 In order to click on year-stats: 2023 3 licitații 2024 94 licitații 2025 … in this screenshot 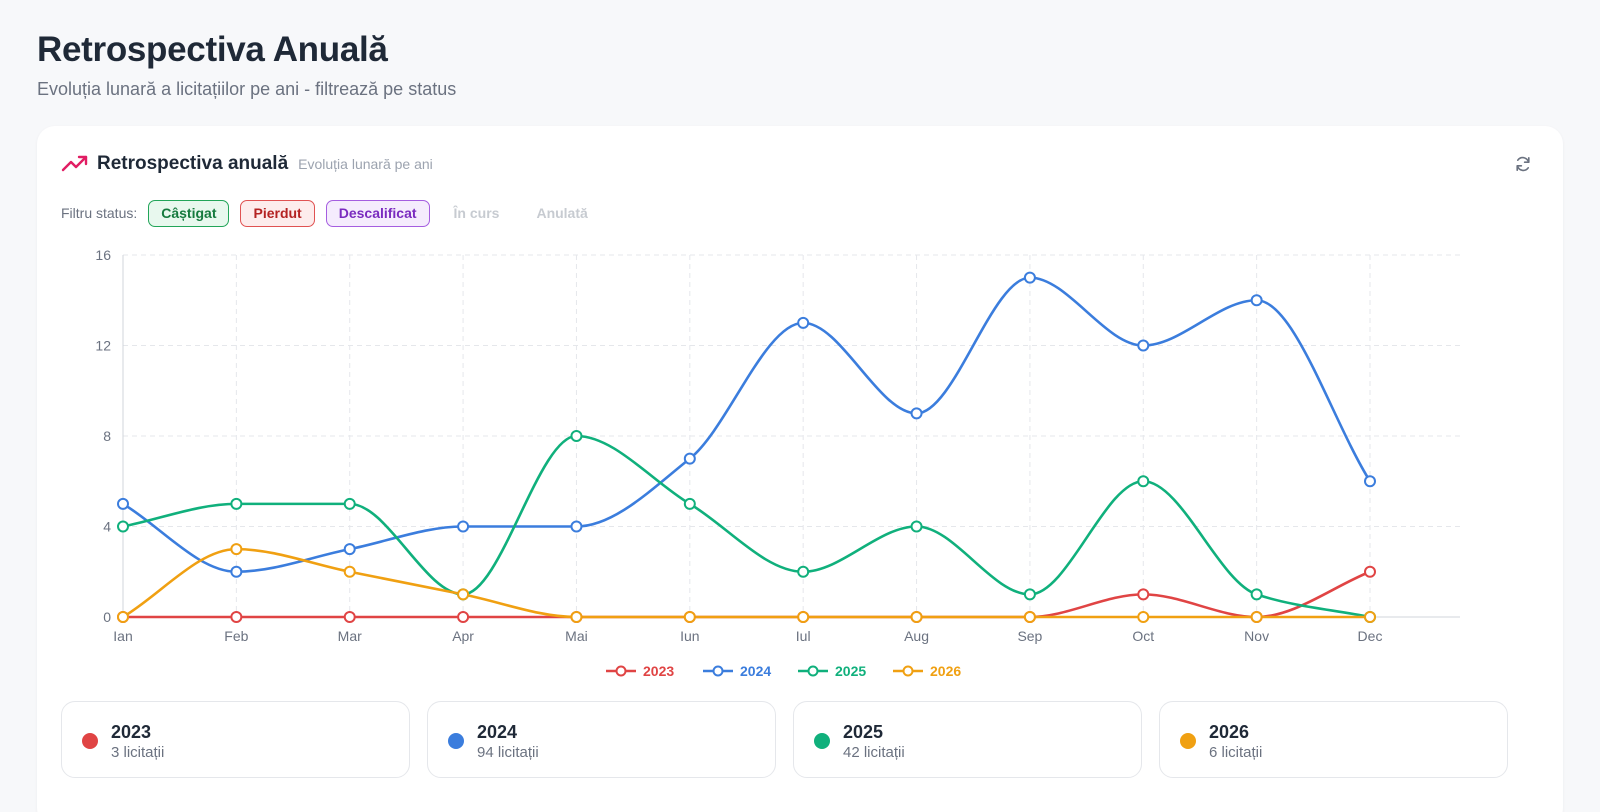, I will do `click(784, 739)`.